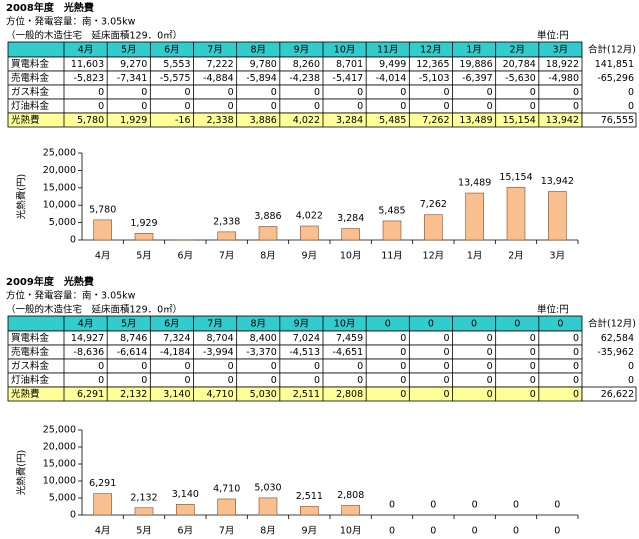 Image resolution: width=639 pixels, height=539 pixels. What do you see at coordinates (617, 394) in the screenshot?
I see `row-total: 26,622` at bounding box center [617, 394].